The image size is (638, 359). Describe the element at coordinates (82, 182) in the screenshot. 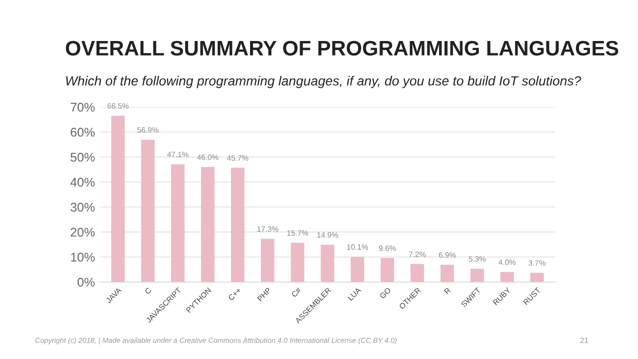

I see `y-tick-label: 40%` at that location.